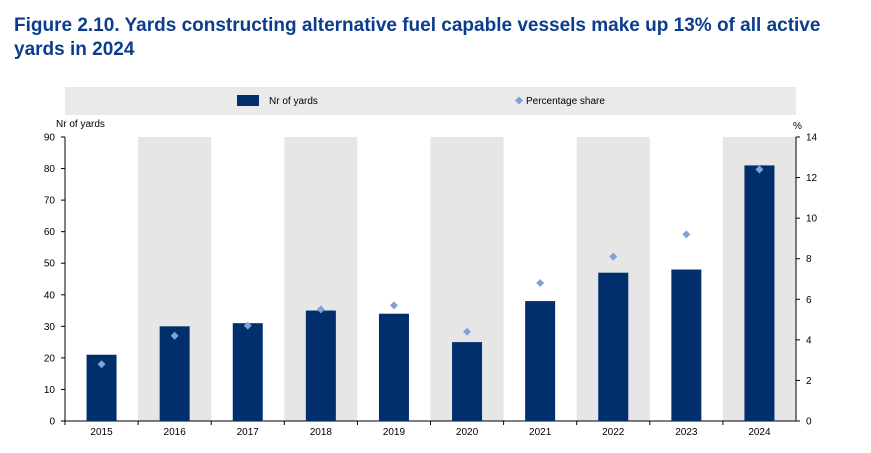  What do you see at coordinates (686, 234) in the screenshot?
I see `percentage-marker-2023` at bounding box center [686, 234].